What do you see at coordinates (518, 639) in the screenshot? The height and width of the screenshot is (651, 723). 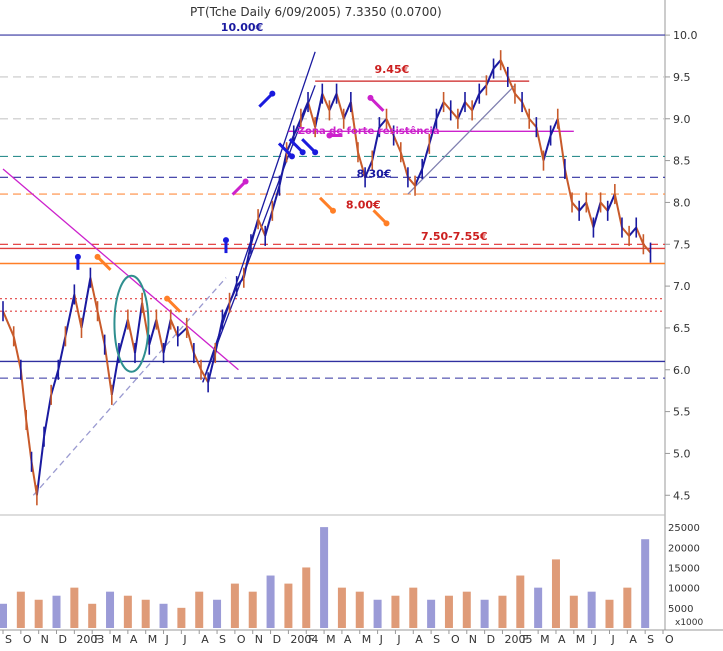 I see `time-tick-label: 2005` at bounding box center [518, 639].